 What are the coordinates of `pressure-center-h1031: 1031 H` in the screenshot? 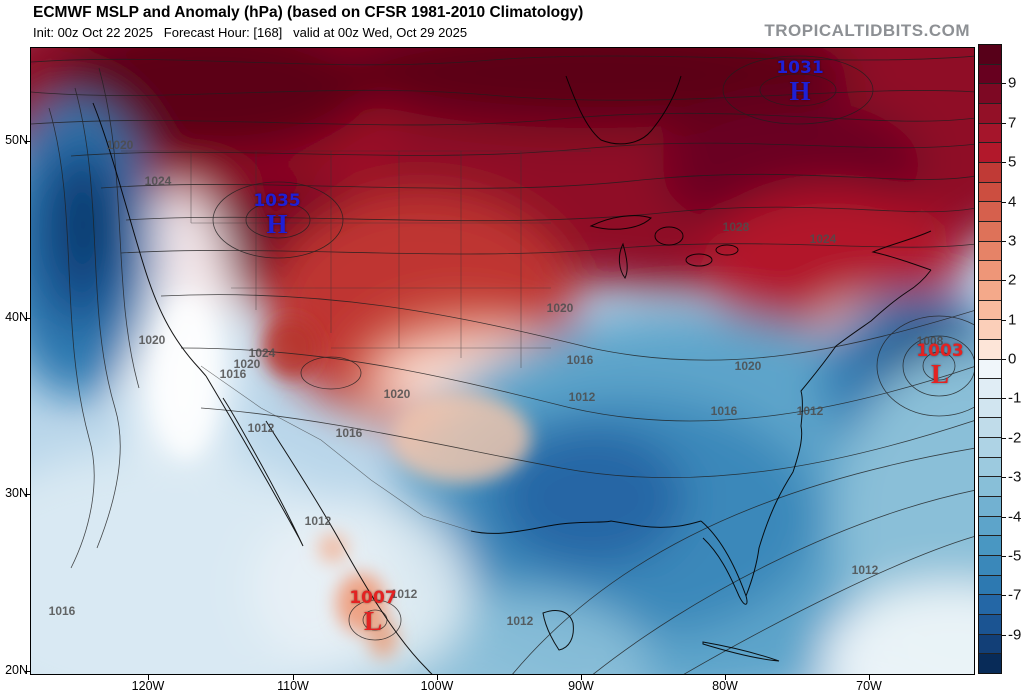 It's located at (799, 82).